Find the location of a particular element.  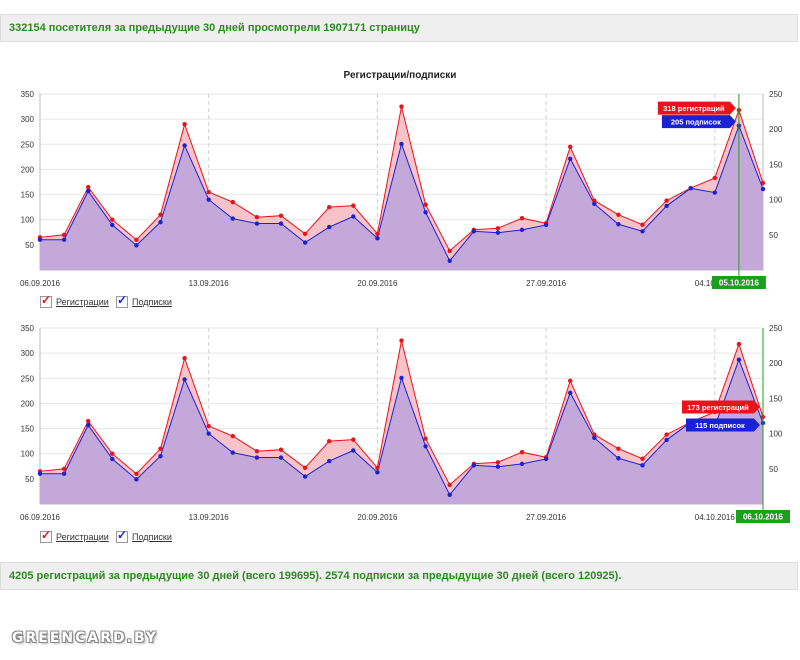

x-tick-label: 27.09.2016 is located at coordinates (546, 283).